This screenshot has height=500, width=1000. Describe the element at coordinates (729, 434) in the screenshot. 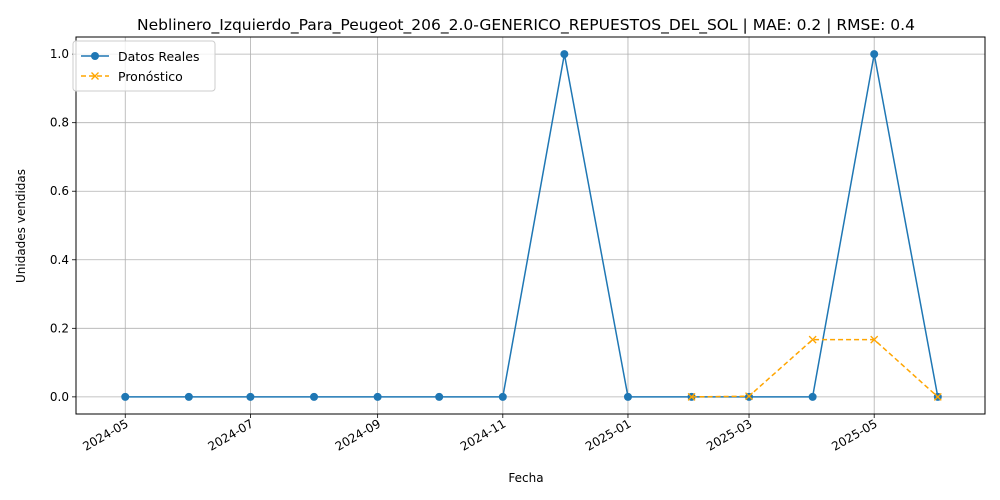

I see `x-tick-label: 2025-03` at that location.